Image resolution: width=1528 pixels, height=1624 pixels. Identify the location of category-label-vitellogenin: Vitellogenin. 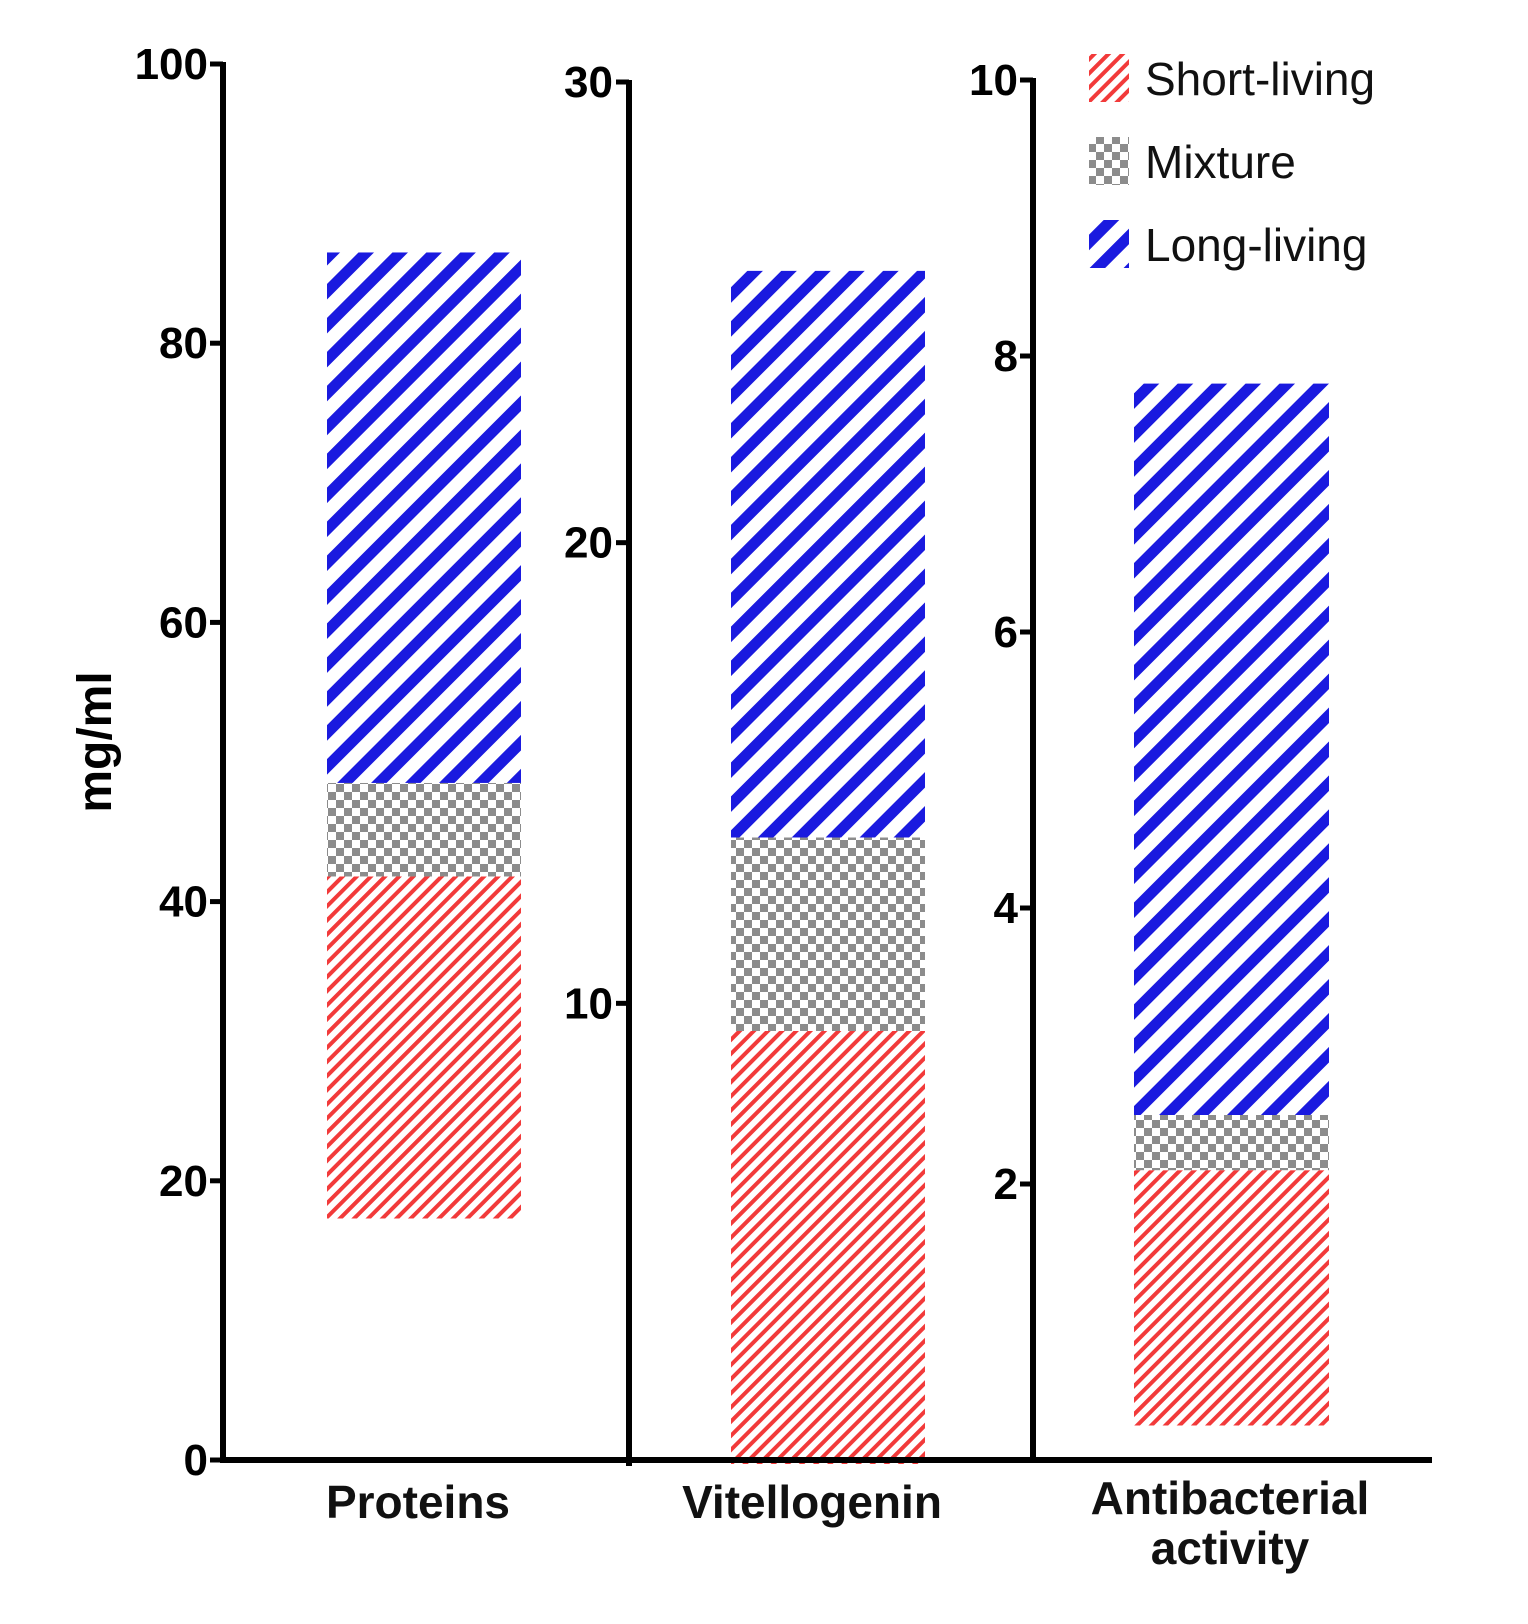
(812, 1502).